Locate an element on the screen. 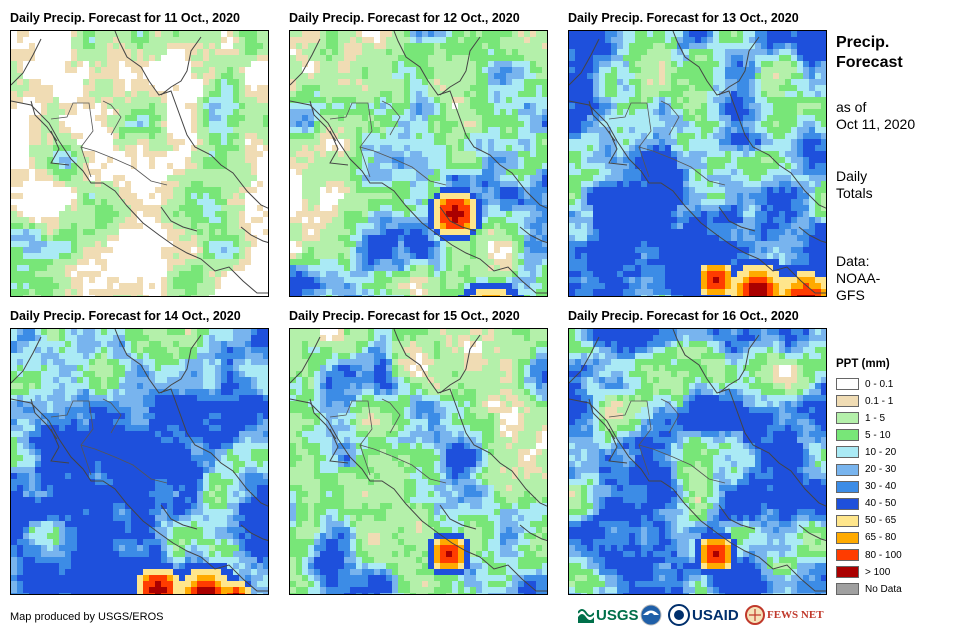 The image size is (970, 635). noaa-logo is located at coordinates (651, 615).